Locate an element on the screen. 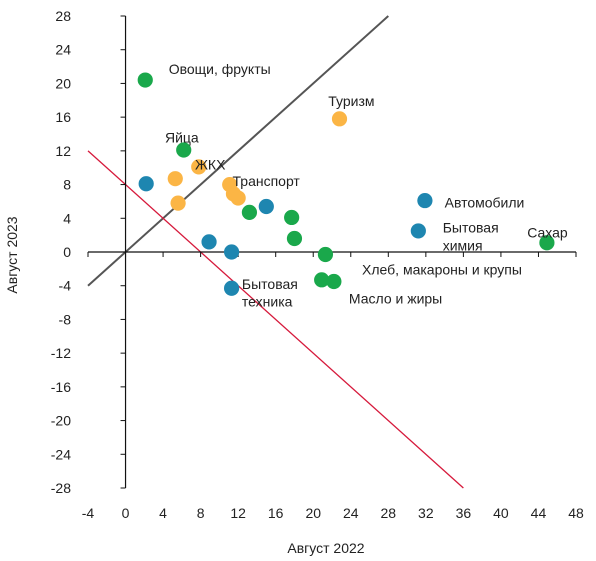  y-tick-label: 0 is located at coordinates (67, 252).